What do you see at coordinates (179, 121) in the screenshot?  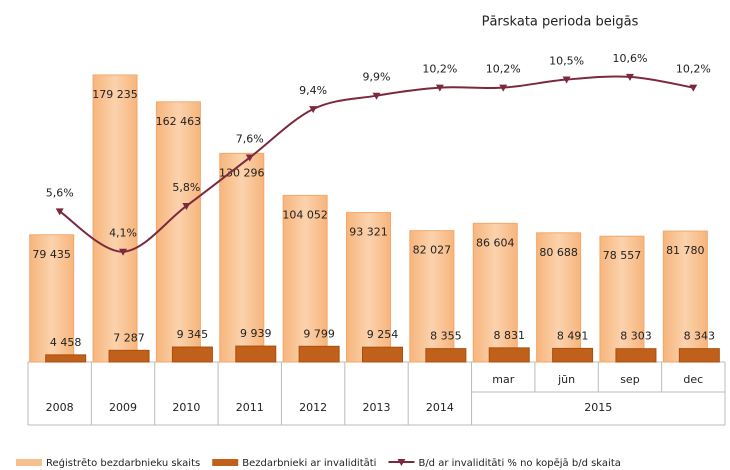 I see `data-label: 162 463` at bounding box center [179, 121].